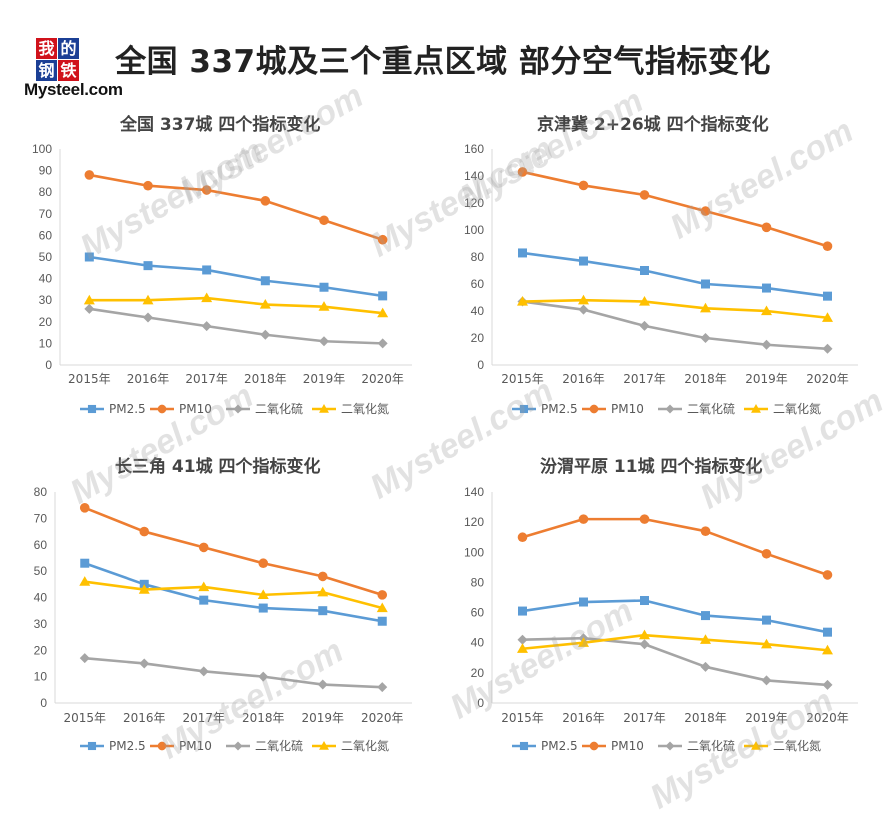 The height and width of the screenshot is (817, 886). What do you see at coordinates (195, 746) in the screenshot?
I see `legend-label: PM10` at bounding box center [195, 746].